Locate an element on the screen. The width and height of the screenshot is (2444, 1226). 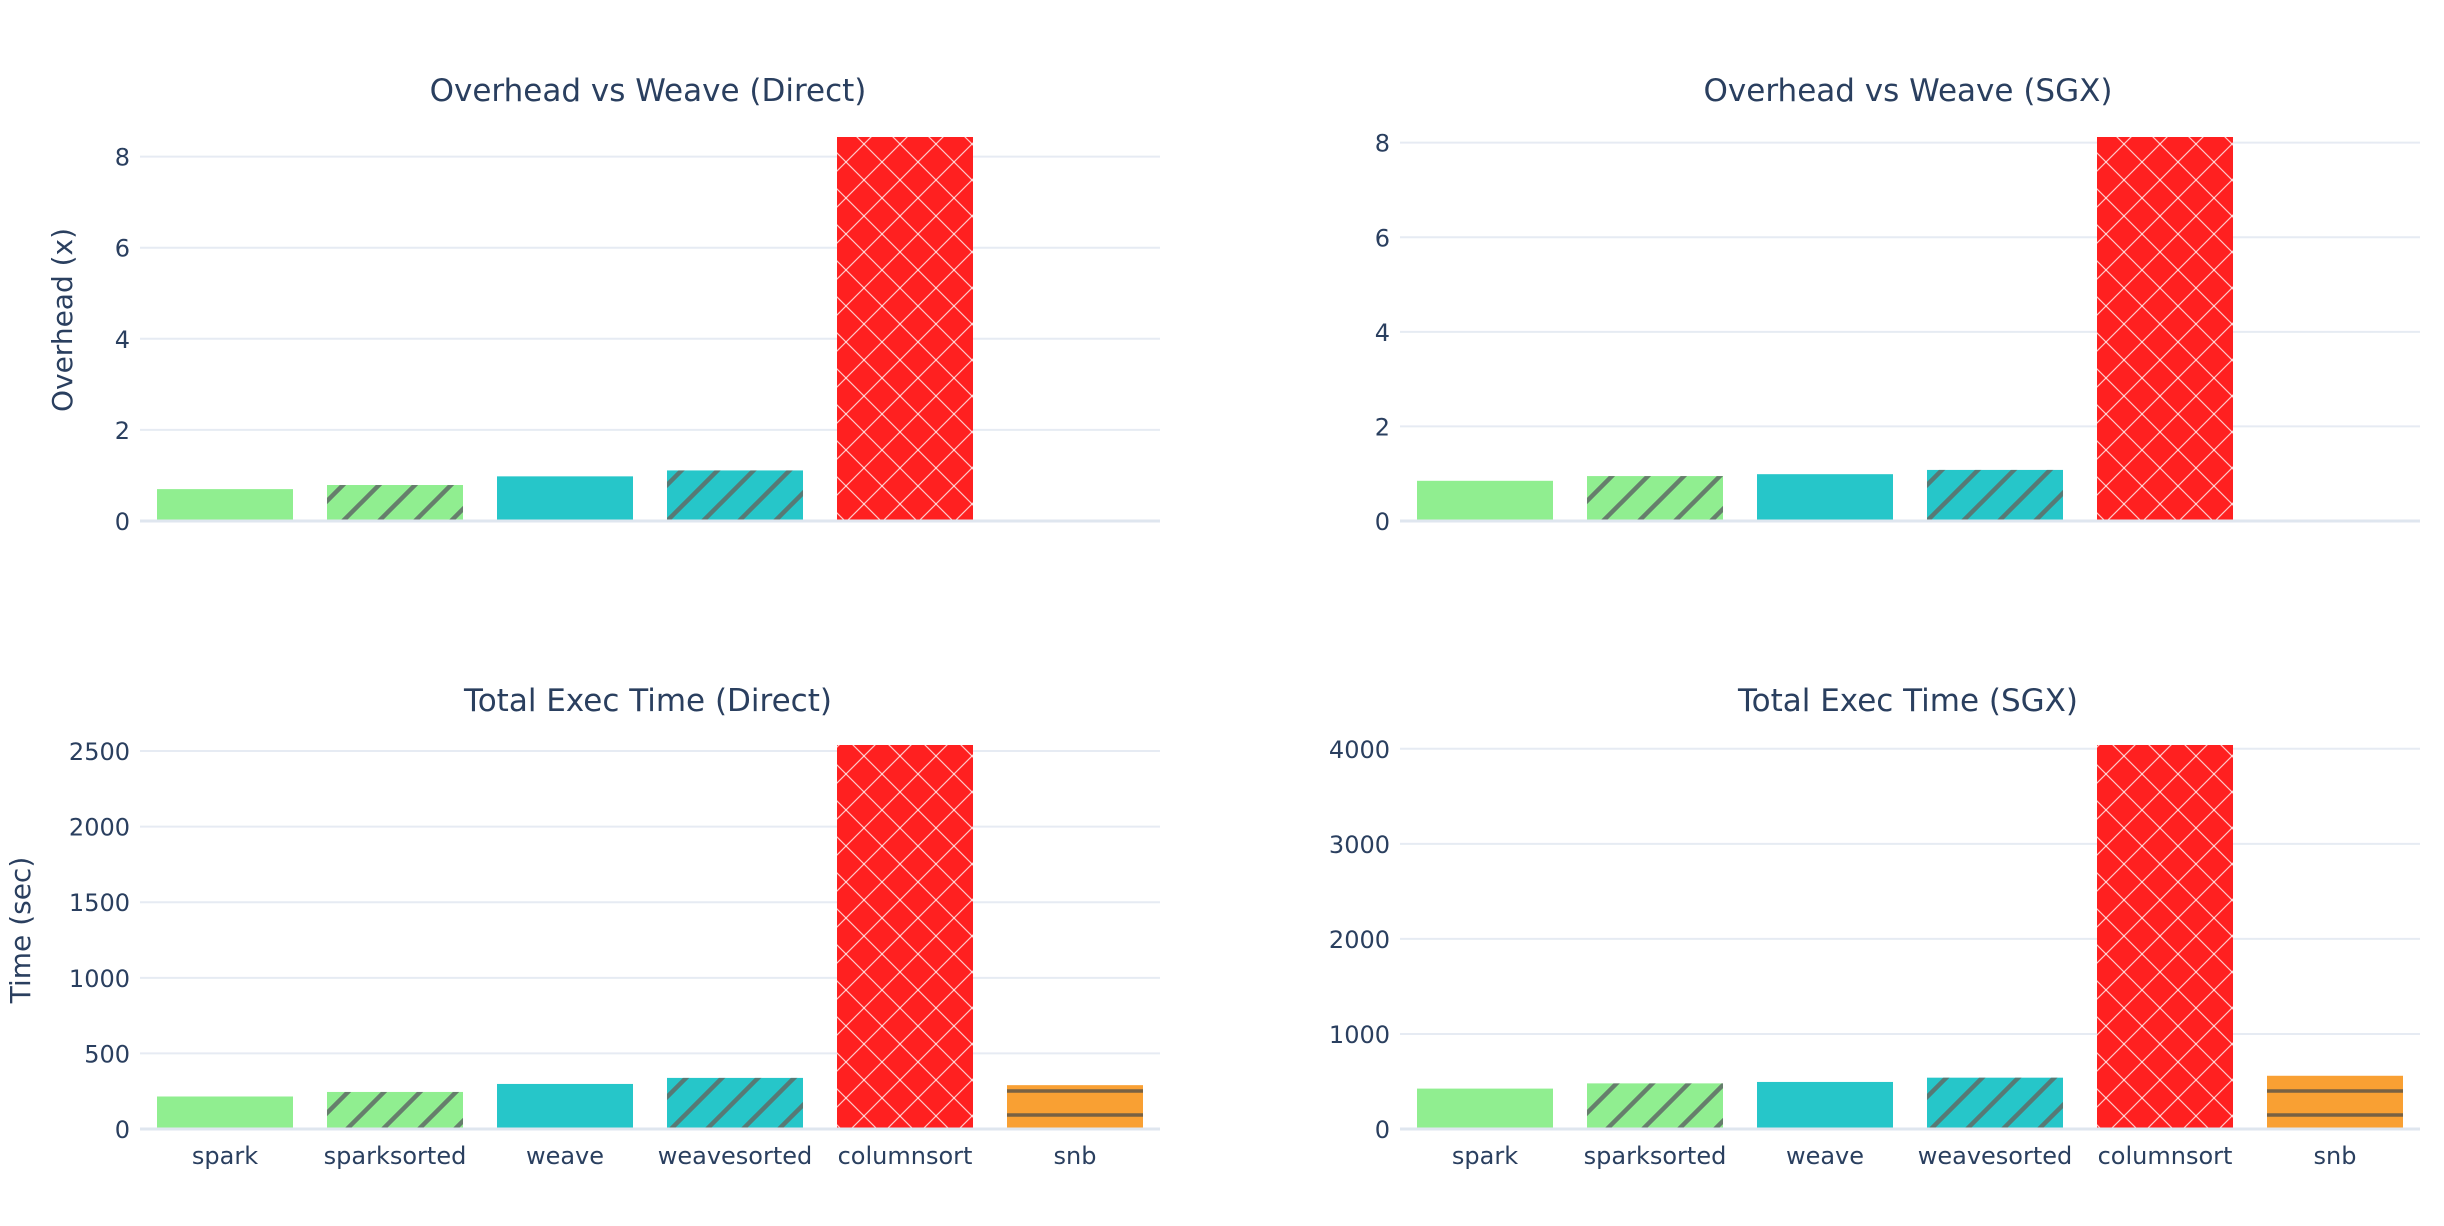
y-tick-label: 500 is located at coordinates (107, 1054).